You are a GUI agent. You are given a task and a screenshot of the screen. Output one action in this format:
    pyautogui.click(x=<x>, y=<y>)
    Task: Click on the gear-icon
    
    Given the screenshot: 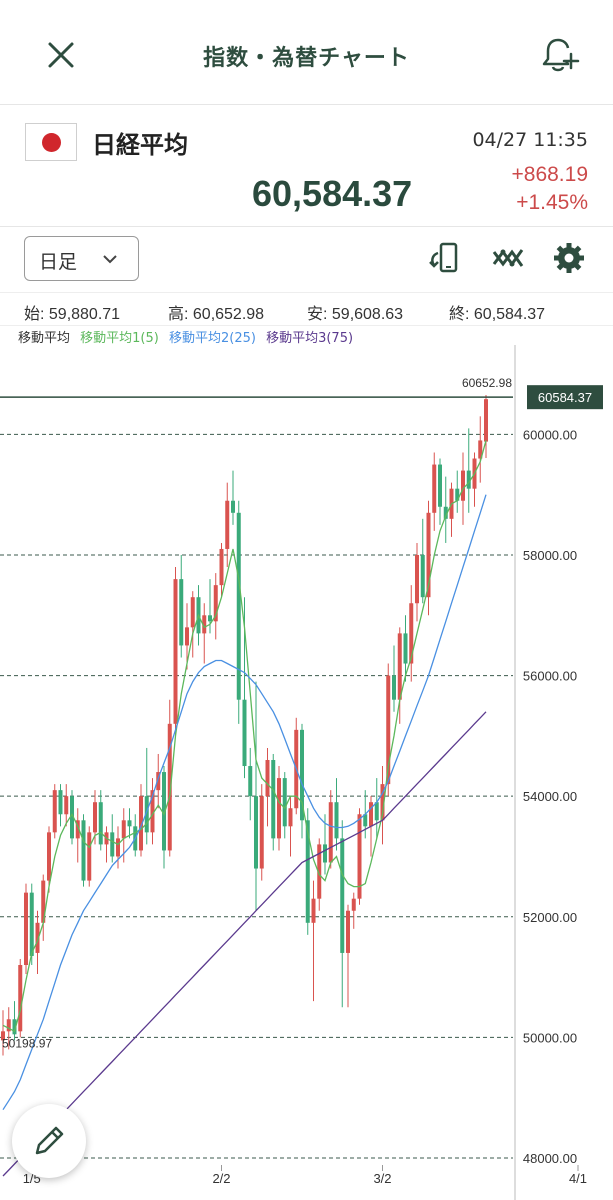 What is the action you would take?
    pyautogui.click(x=569, y=258)
    